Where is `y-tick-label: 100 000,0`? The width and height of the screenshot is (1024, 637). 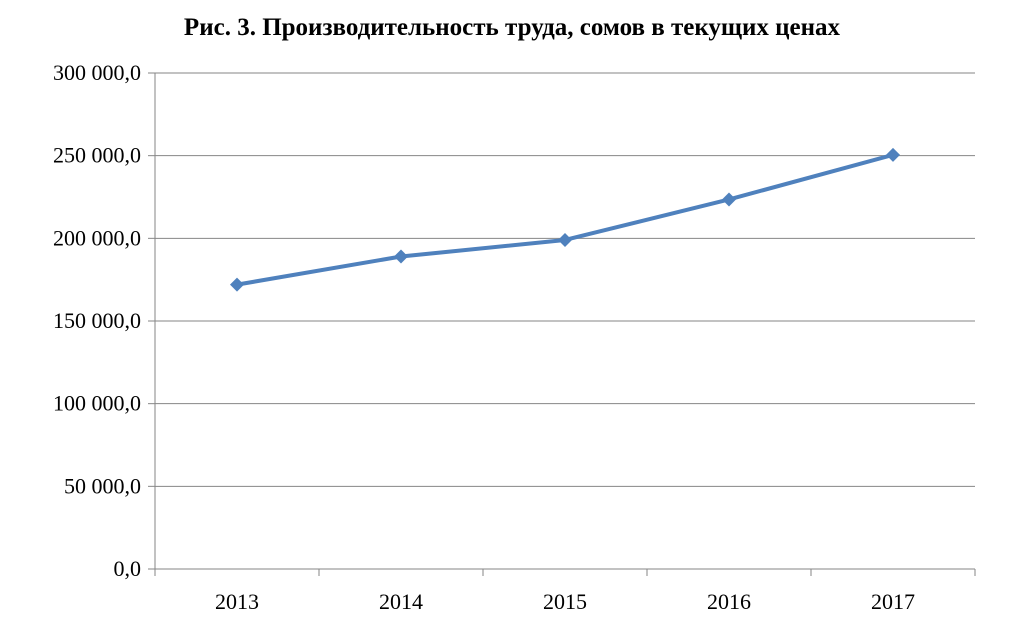 y-tick-label: 100 000,0 is located at coordinates (97, 403).